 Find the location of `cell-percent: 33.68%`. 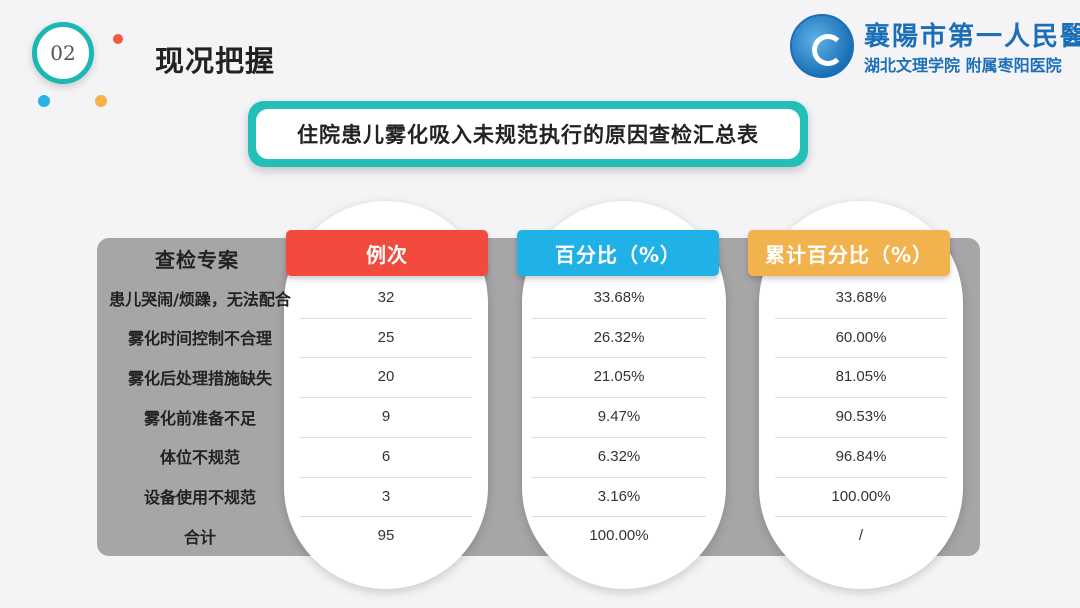

cell-percent: 33.68% is located at coordinates (619, 297).